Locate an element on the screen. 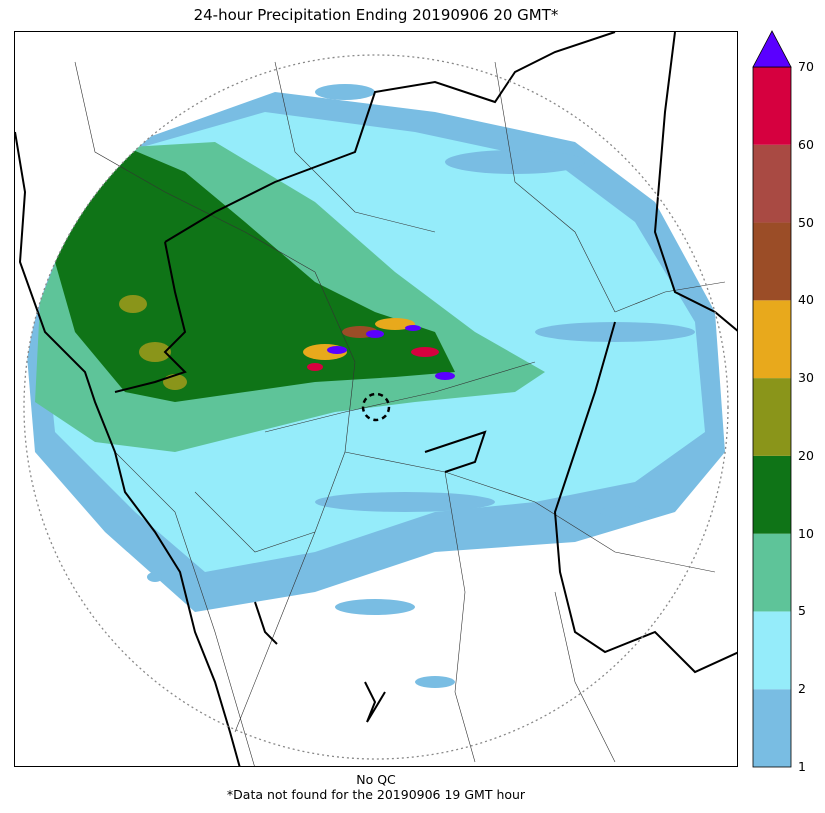 This screenshot has width=825, height=813. colorbar is located at coordinates (772, 399).